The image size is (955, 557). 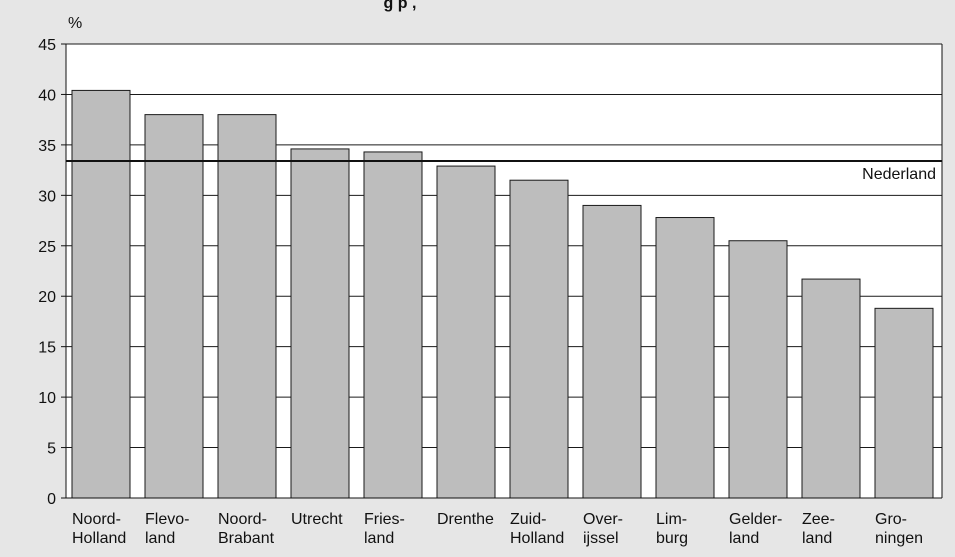 What do you see at coordinates (47, 146) in the screenshot?
I see `y-tick-label: 35` at bounding box center [47, 146].